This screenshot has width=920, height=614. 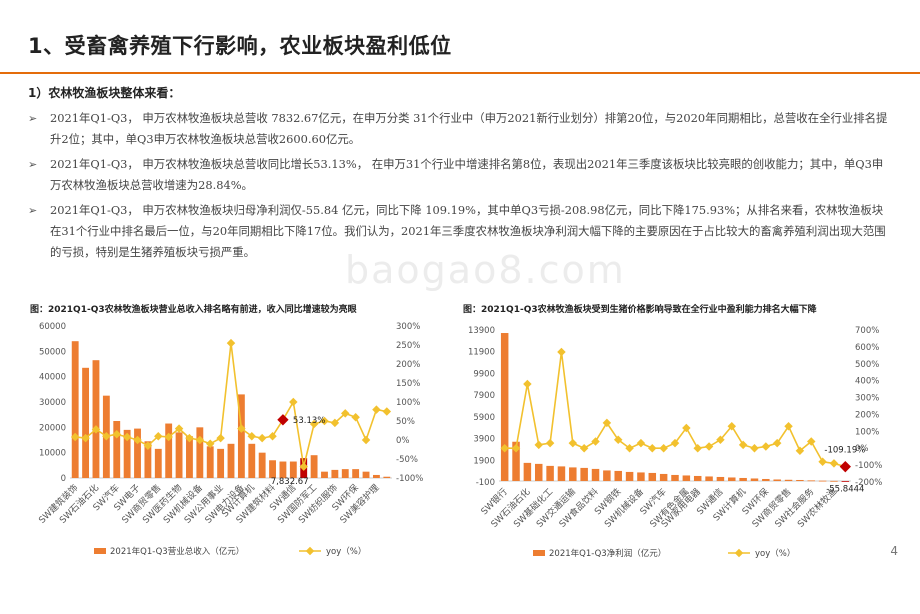 I want to click on left-tick-label: 60000, so click(x=52, y=327).